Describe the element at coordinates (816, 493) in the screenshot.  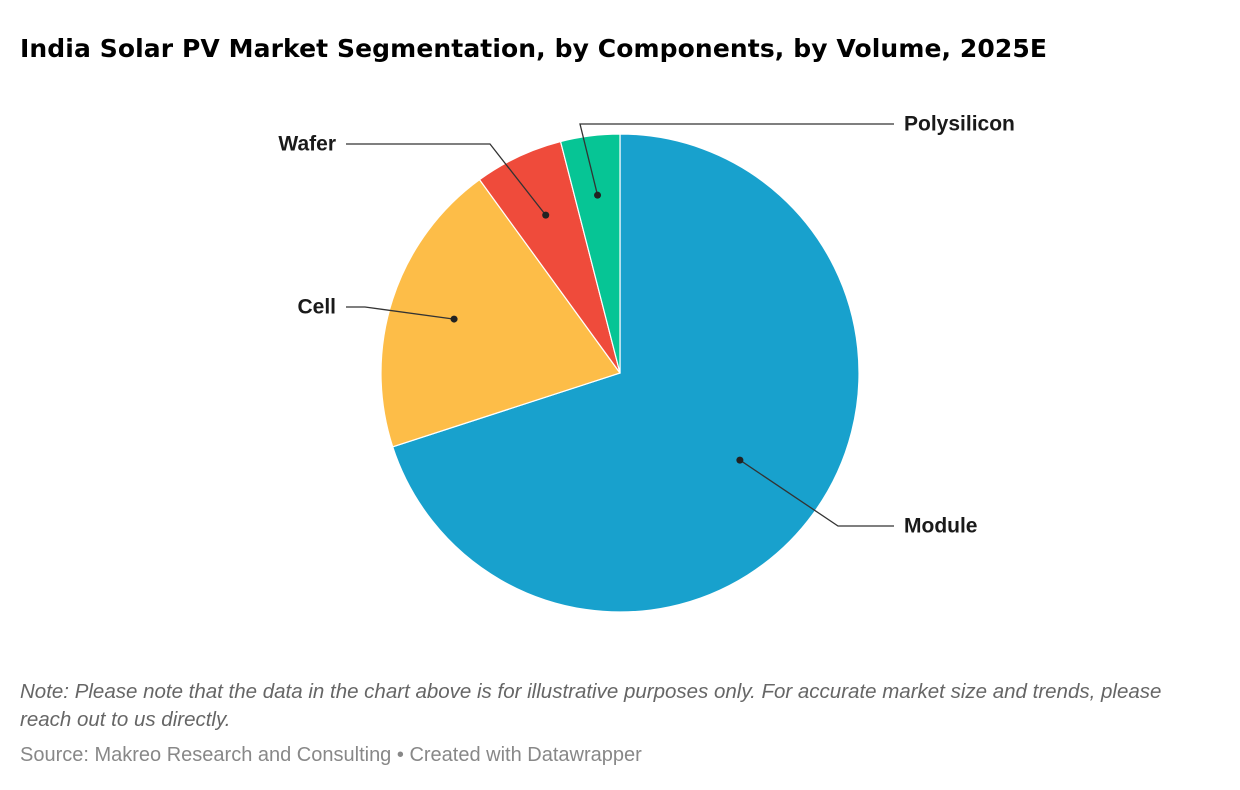
I see `leader-line-module` at that location.